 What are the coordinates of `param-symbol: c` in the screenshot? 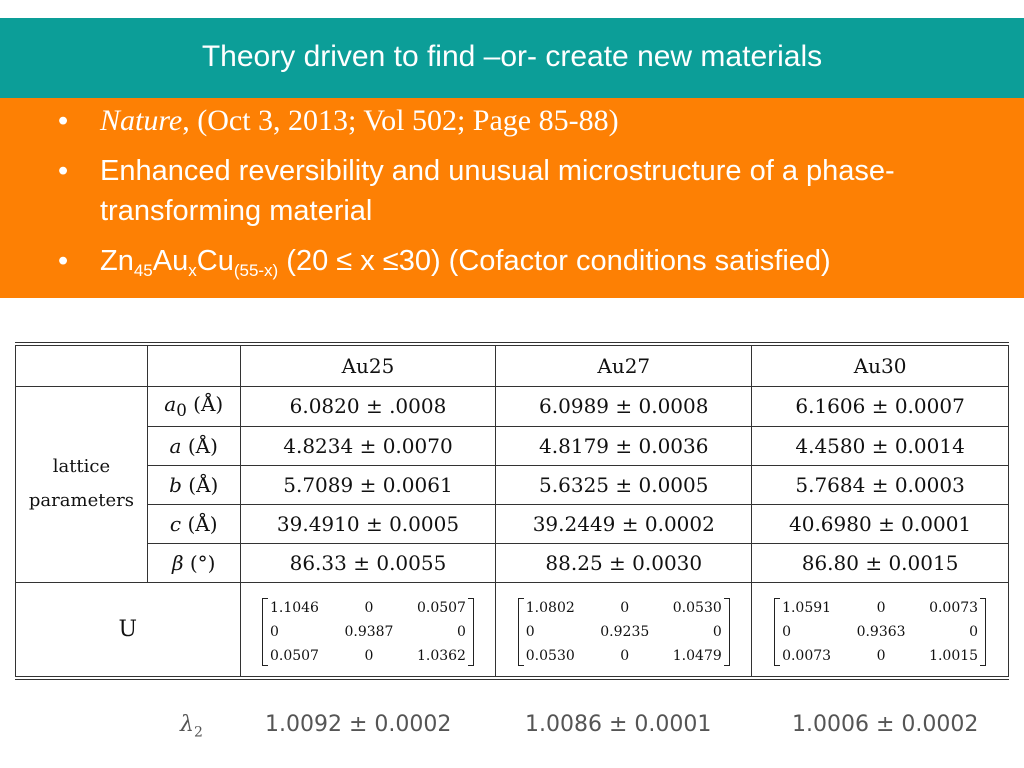 It's located at (175, 523).